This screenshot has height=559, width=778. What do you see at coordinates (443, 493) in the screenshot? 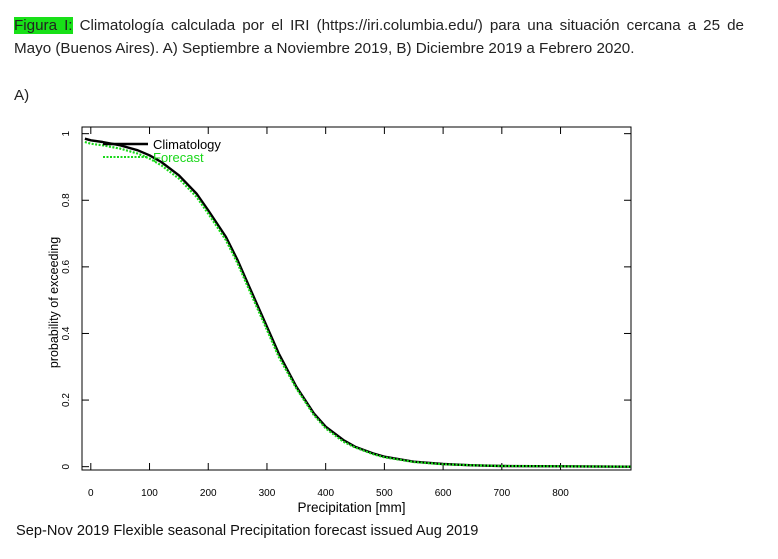
I see `x-tick-label: 600` at bounding box center [443, 493].